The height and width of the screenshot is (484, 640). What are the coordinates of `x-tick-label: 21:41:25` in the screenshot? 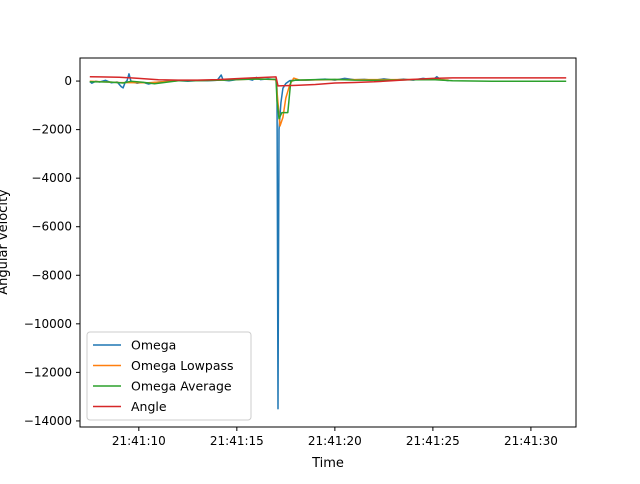 It's located at (433, 441).